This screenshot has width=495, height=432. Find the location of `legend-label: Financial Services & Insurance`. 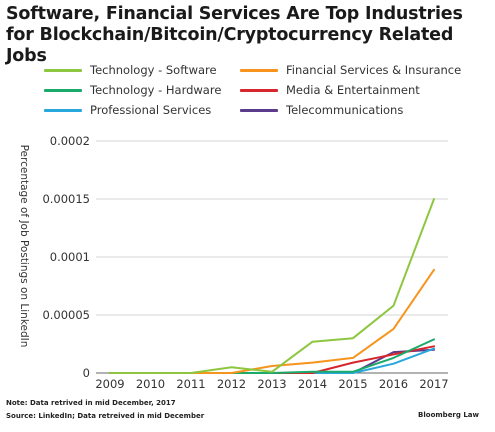

legend-label: Financial Services & Insurance is located at coordinates (374, 70).